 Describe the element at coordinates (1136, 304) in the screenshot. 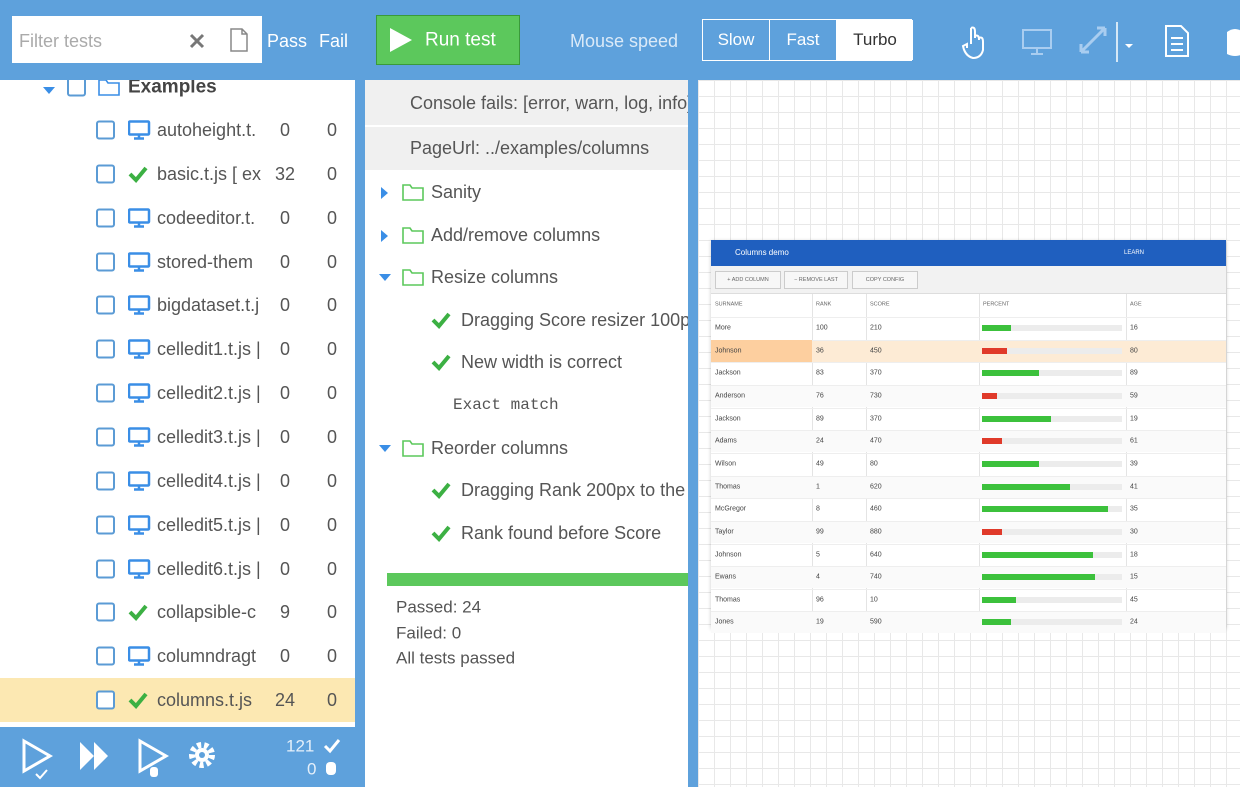

I see `column-header: AGE` at that location.